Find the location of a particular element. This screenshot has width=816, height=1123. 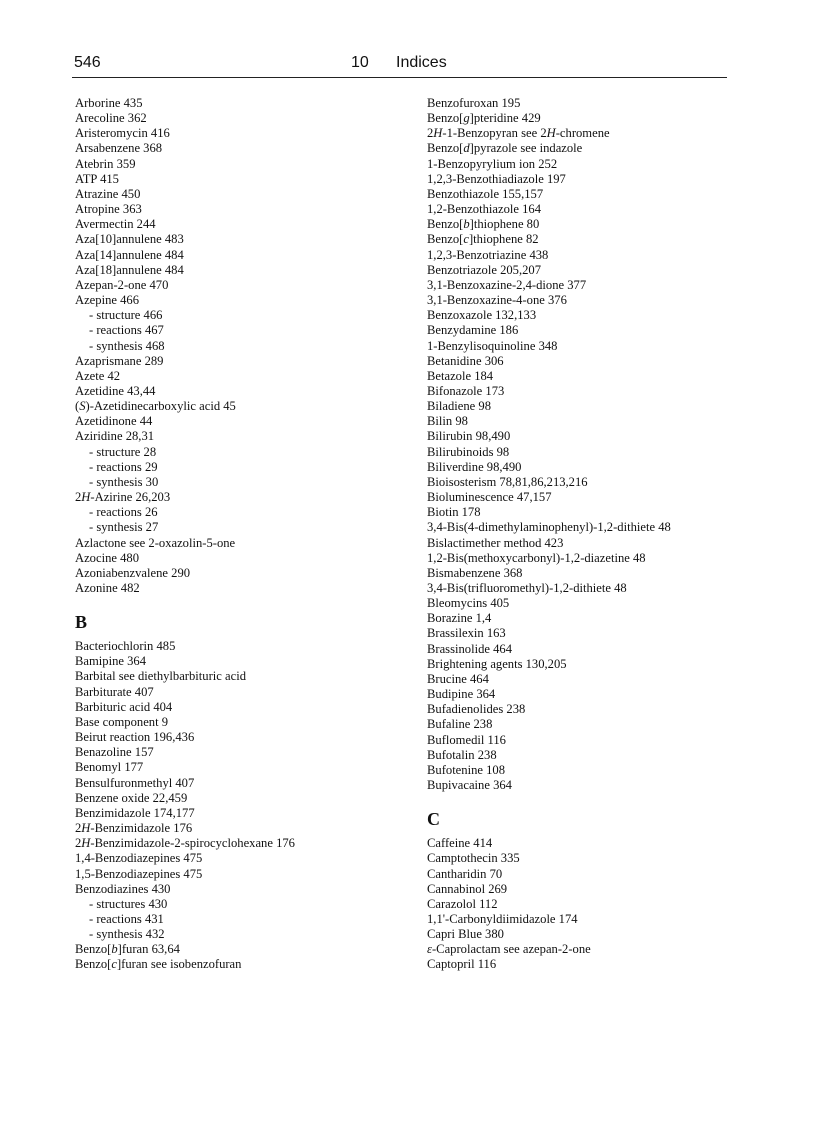

index-subentry: - structure 466 is located at coordinates (185, 315).